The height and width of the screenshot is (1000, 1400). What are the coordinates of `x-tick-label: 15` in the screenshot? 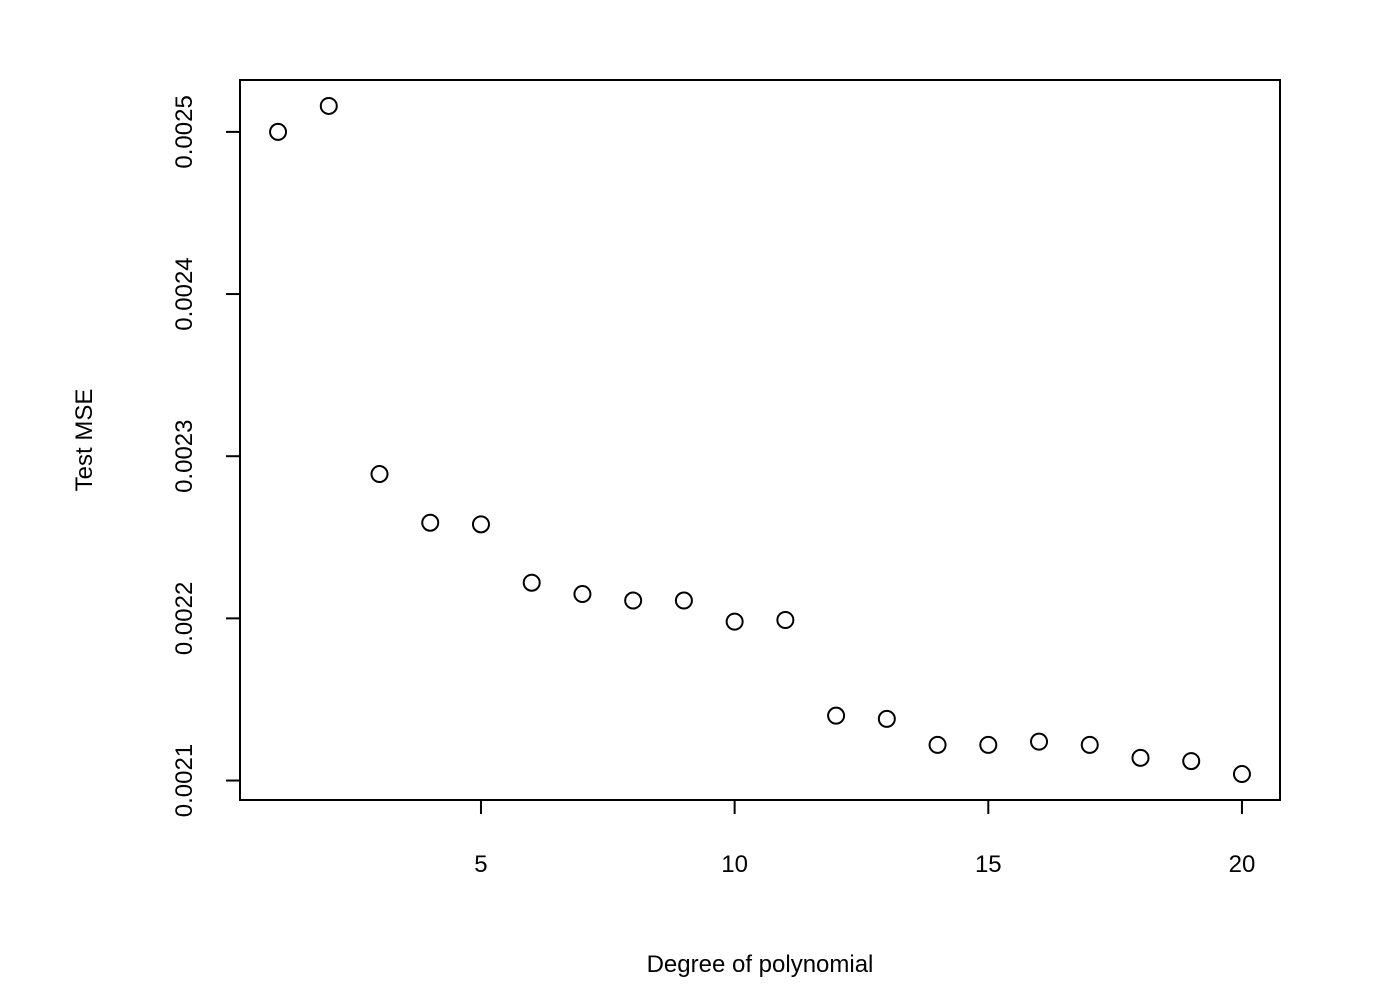 It's located at (988, 864).